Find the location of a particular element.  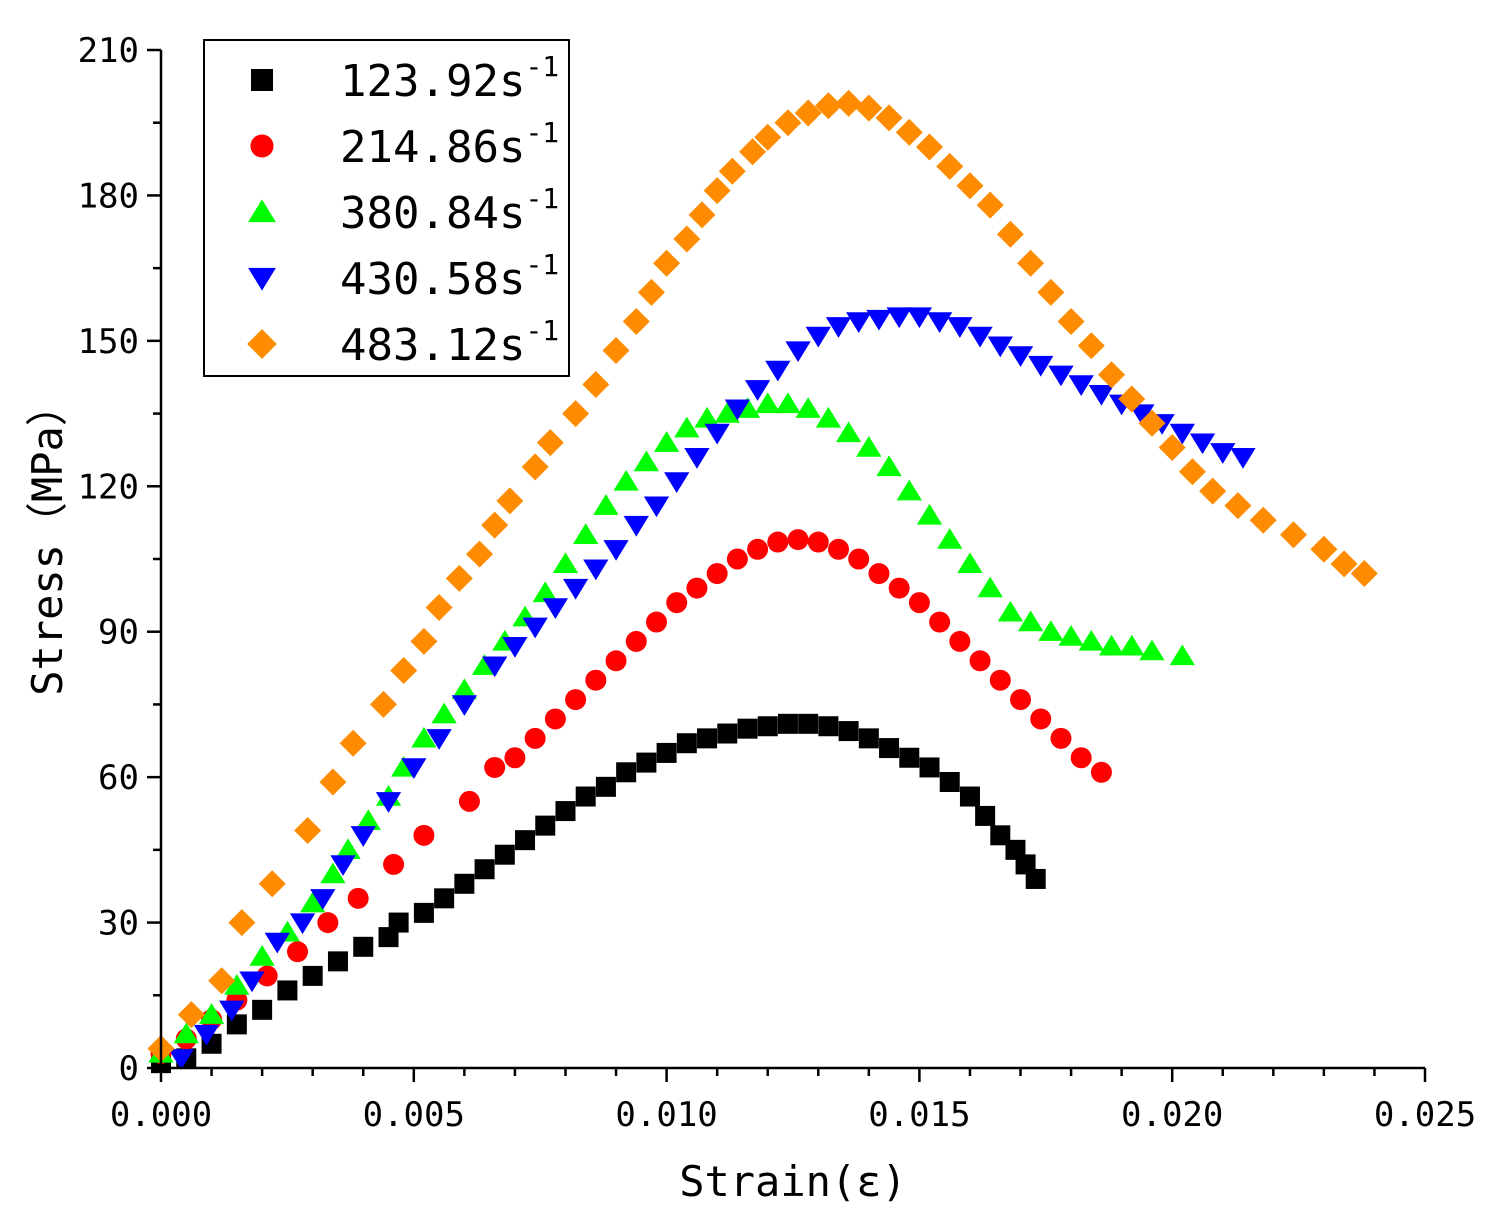

legend-label: 430.58s-1 is located at coordinates (449, 276).